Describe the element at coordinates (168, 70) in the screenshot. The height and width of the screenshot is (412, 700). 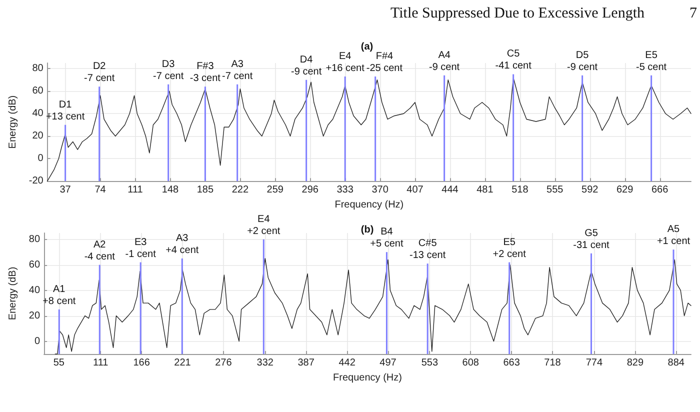
I see `data-label: D3 -7 cent` at that location.